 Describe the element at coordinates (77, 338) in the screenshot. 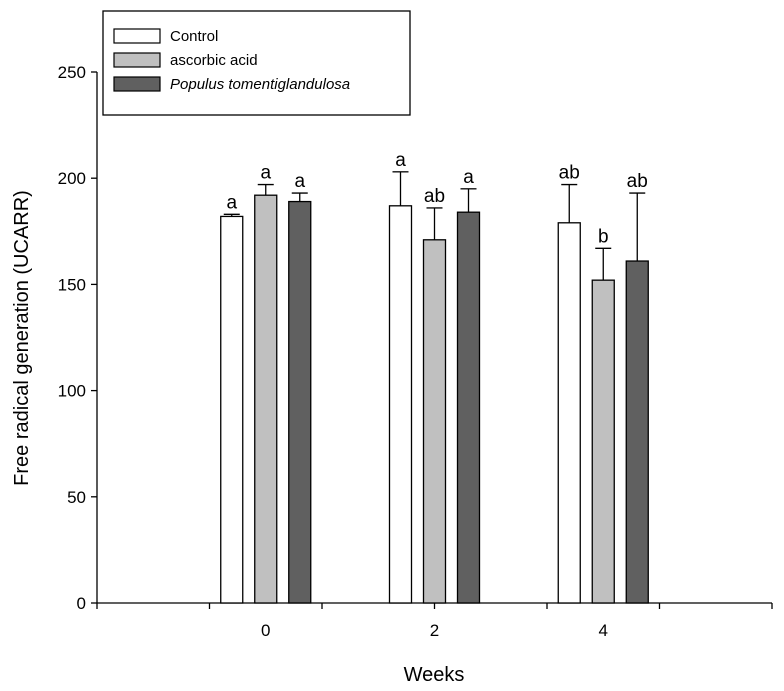

I see `y-ticks: 0 50 100 150 200 250` at that location.